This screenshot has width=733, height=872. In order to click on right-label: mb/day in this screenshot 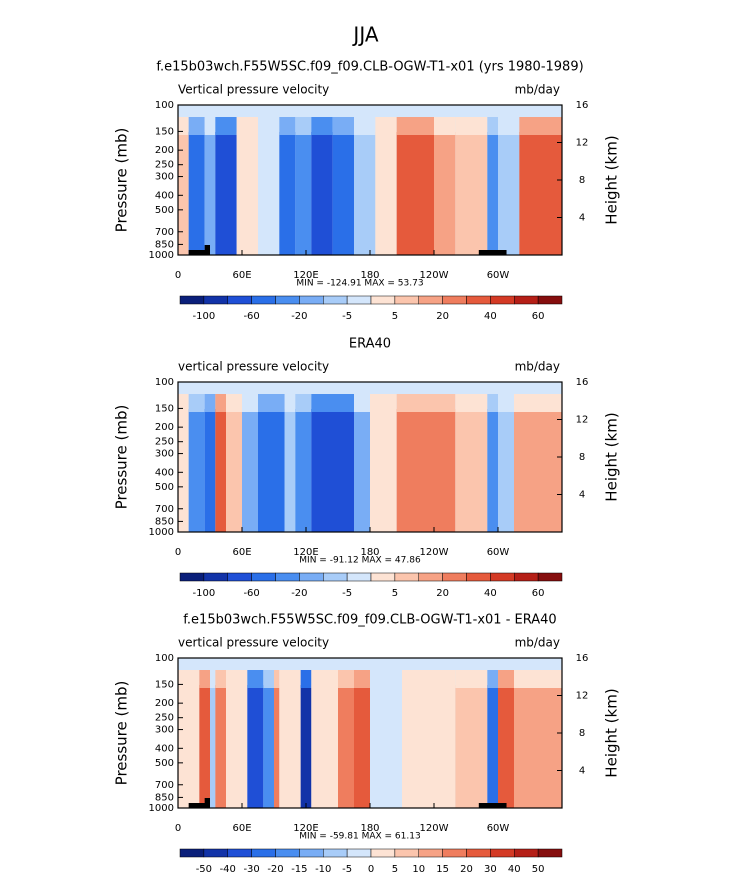, I will do `click(537, 90)`.